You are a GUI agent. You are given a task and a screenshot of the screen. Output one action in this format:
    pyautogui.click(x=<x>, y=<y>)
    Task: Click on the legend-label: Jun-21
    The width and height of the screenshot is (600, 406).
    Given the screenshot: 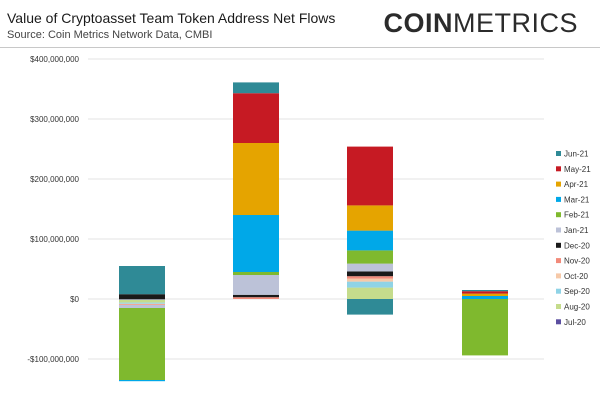 What is the action you would take?
    pyautogui.click(x=576, y=154)
    